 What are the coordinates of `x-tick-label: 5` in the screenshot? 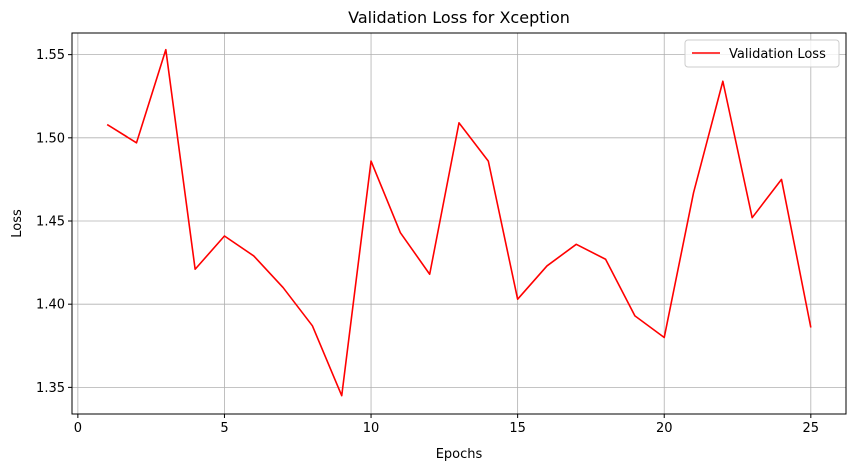 It's located at (224, 428).